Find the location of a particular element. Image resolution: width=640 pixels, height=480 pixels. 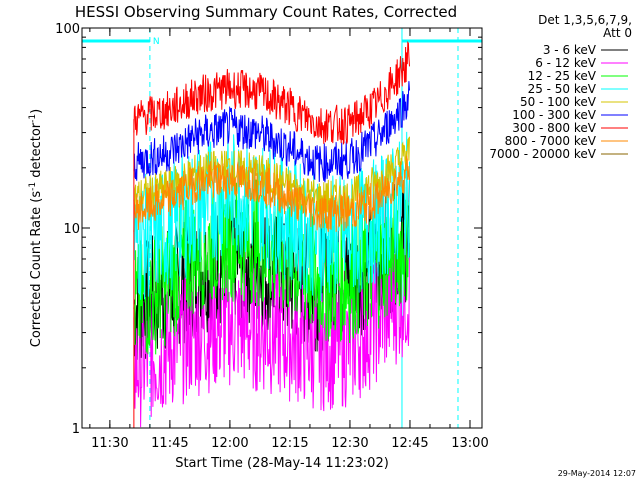

legend-label-4: 25 - 50 keV is located at coordinates (562, 89).